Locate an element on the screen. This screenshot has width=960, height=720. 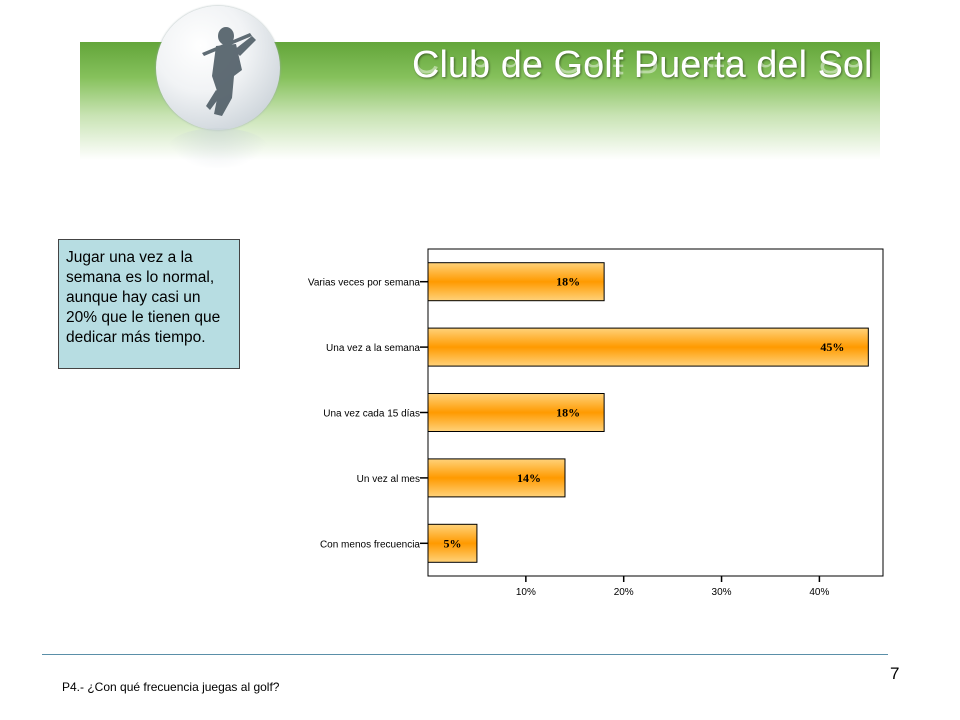
x-tick-label-2: 20% is located at coordinates (624, 592).